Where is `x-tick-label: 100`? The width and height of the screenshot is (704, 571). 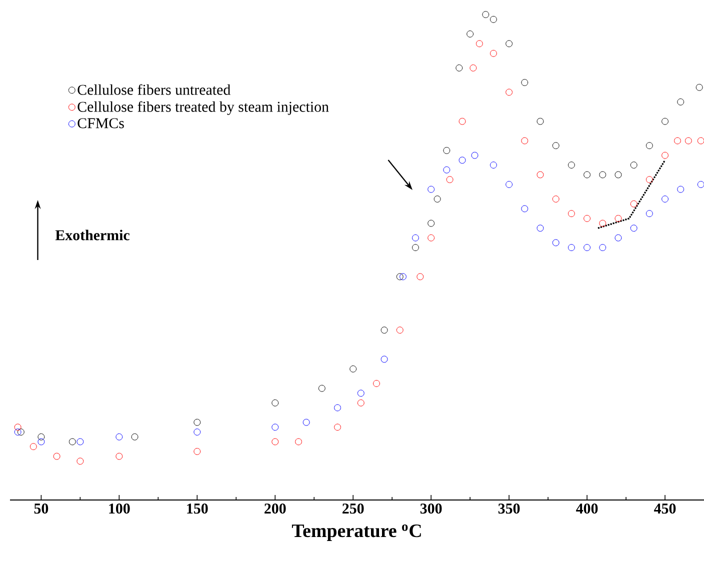 x-tick-label: 100 is located at coordinates (119, 509).